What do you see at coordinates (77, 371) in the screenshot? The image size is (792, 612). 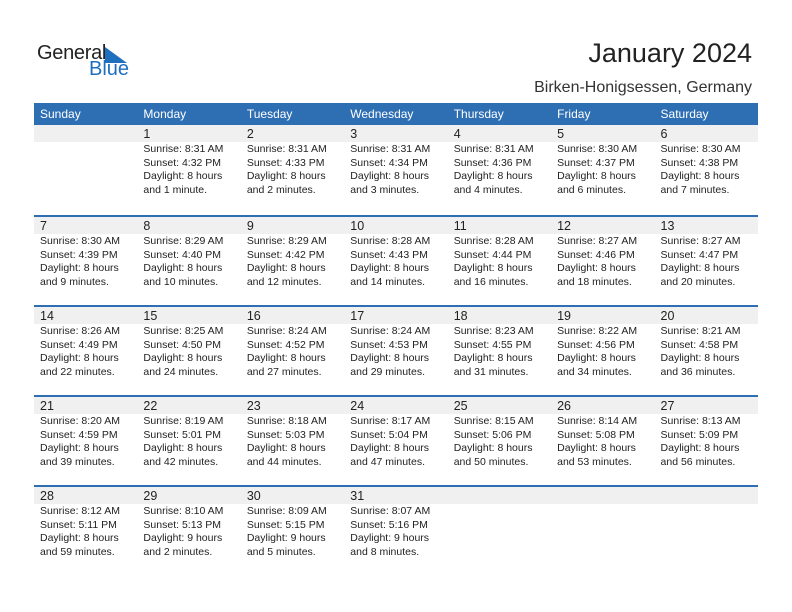 I see `daylight2-text: and 22 minutes.` at bounding box center [77, 371].